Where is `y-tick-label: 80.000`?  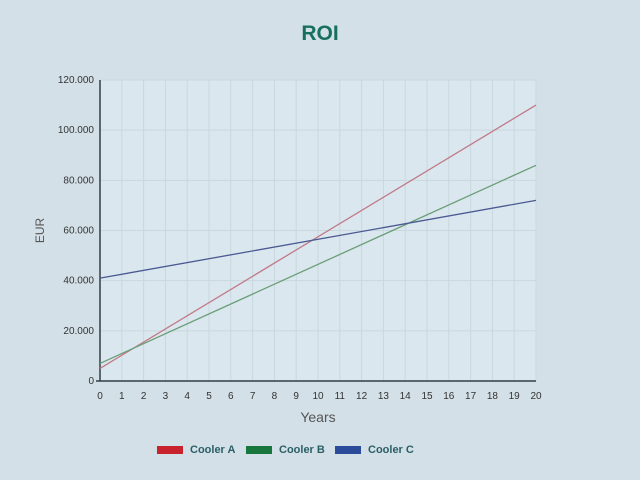 y-tick-label: 80.000 is located at coordinates (78, 180).